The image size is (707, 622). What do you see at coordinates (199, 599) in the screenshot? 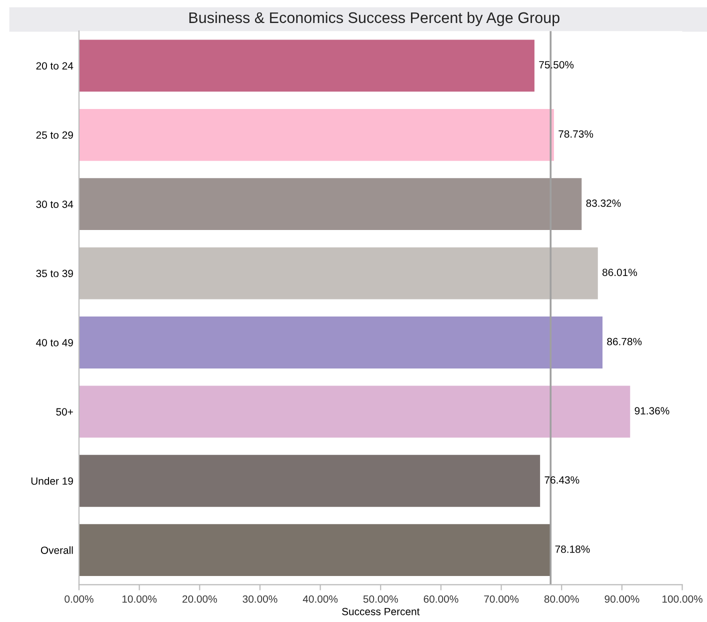
I see `x-tick-label: 20.00%` at bounding box center [199, 599].